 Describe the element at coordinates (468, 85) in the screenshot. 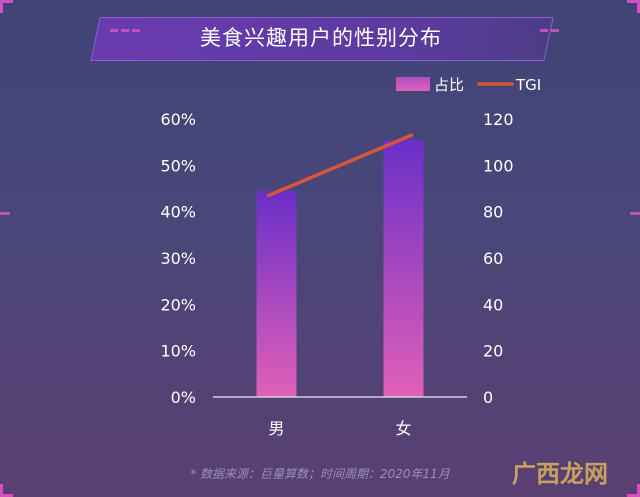

I see `legend: 占比 TGI` at that location.